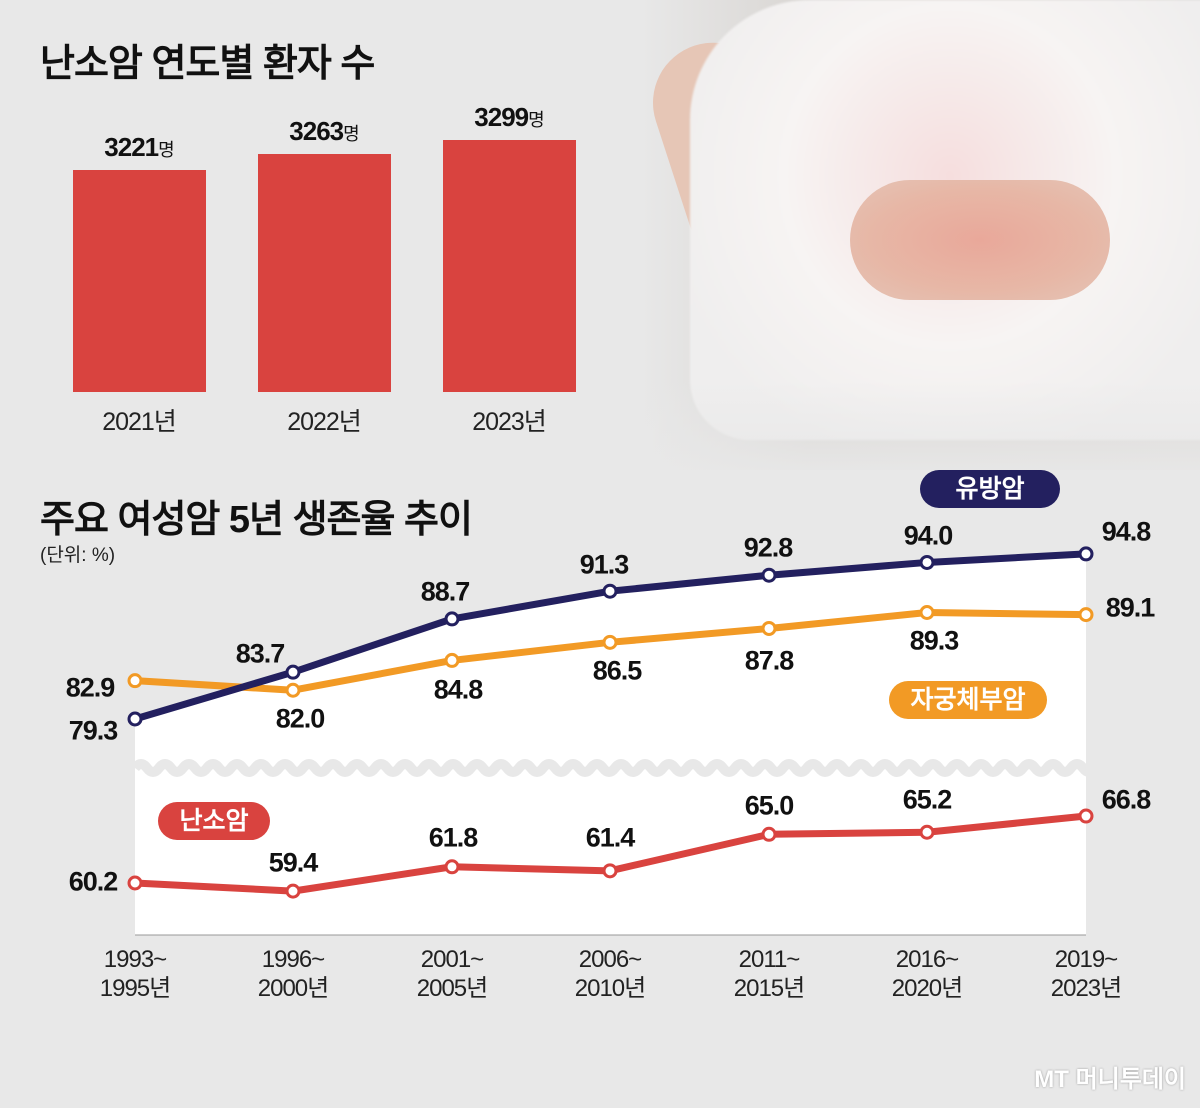 Image resolution: width=1200 pixels, height=1108 pixels. I want to click on data-label: 84.8, so click(458, 689).